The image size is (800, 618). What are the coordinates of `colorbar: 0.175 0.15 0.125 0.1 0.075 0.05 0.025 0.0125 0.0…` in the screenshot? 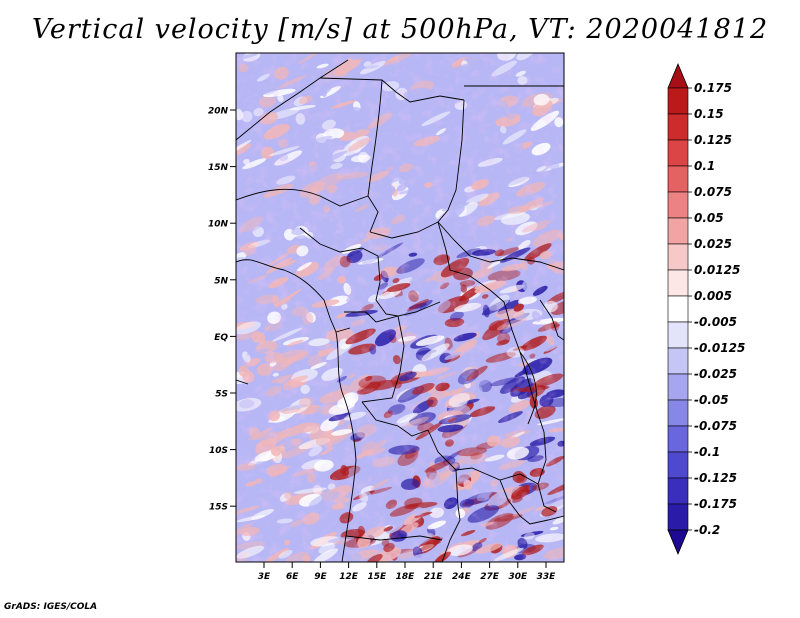 It's located at (706, 309).